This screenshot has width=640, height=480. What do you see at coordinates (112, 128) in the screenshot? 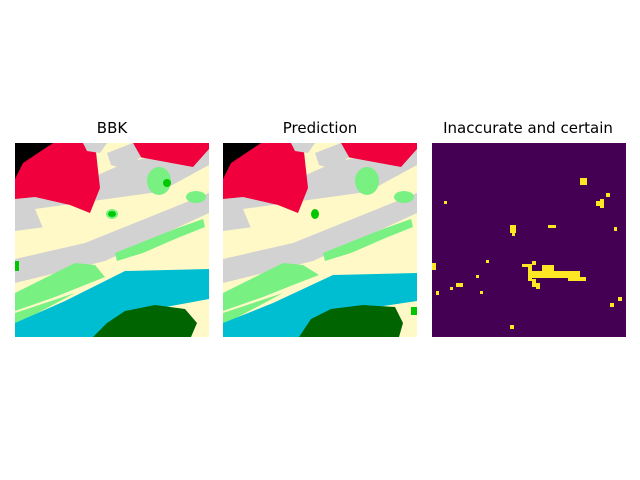
I see `panel-title-bbk: BBK` at bounding box center [112, 128].